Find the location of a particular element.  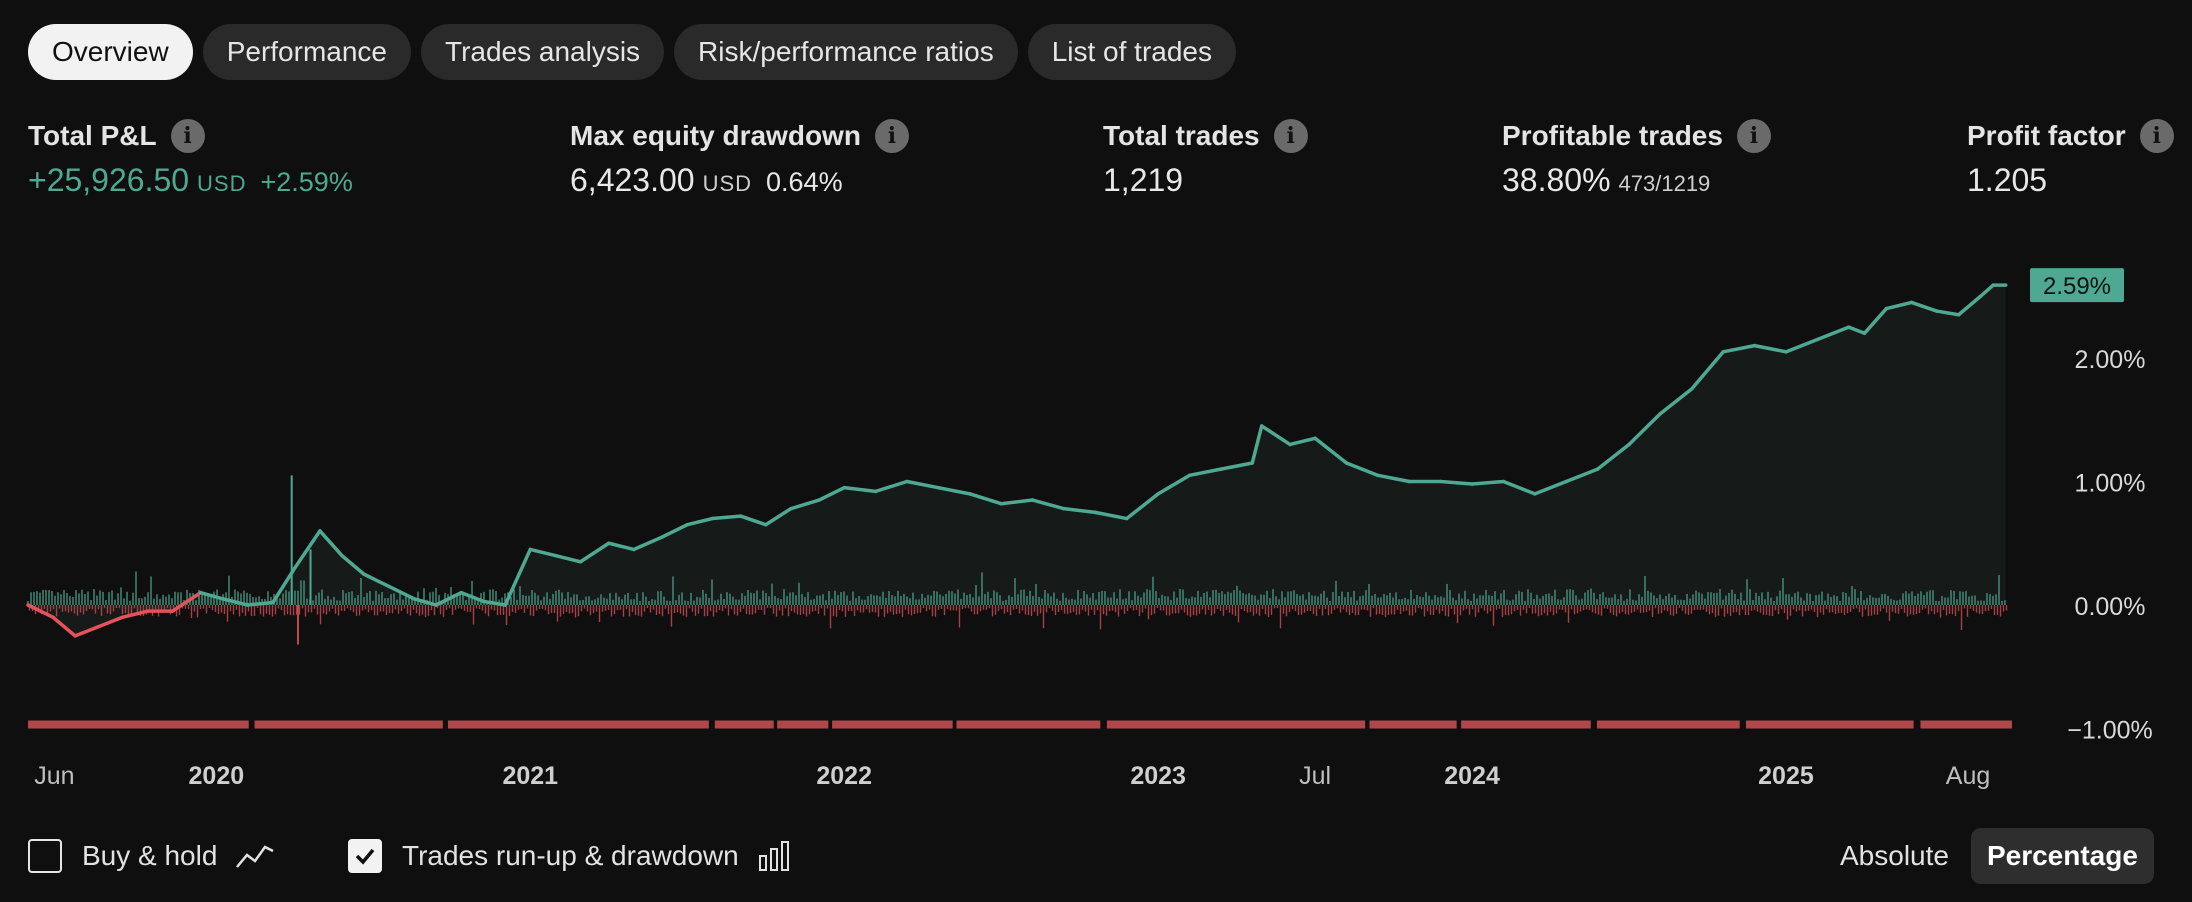

x-axis-tick-label: 2023 is located at coordinates (1158, 776).